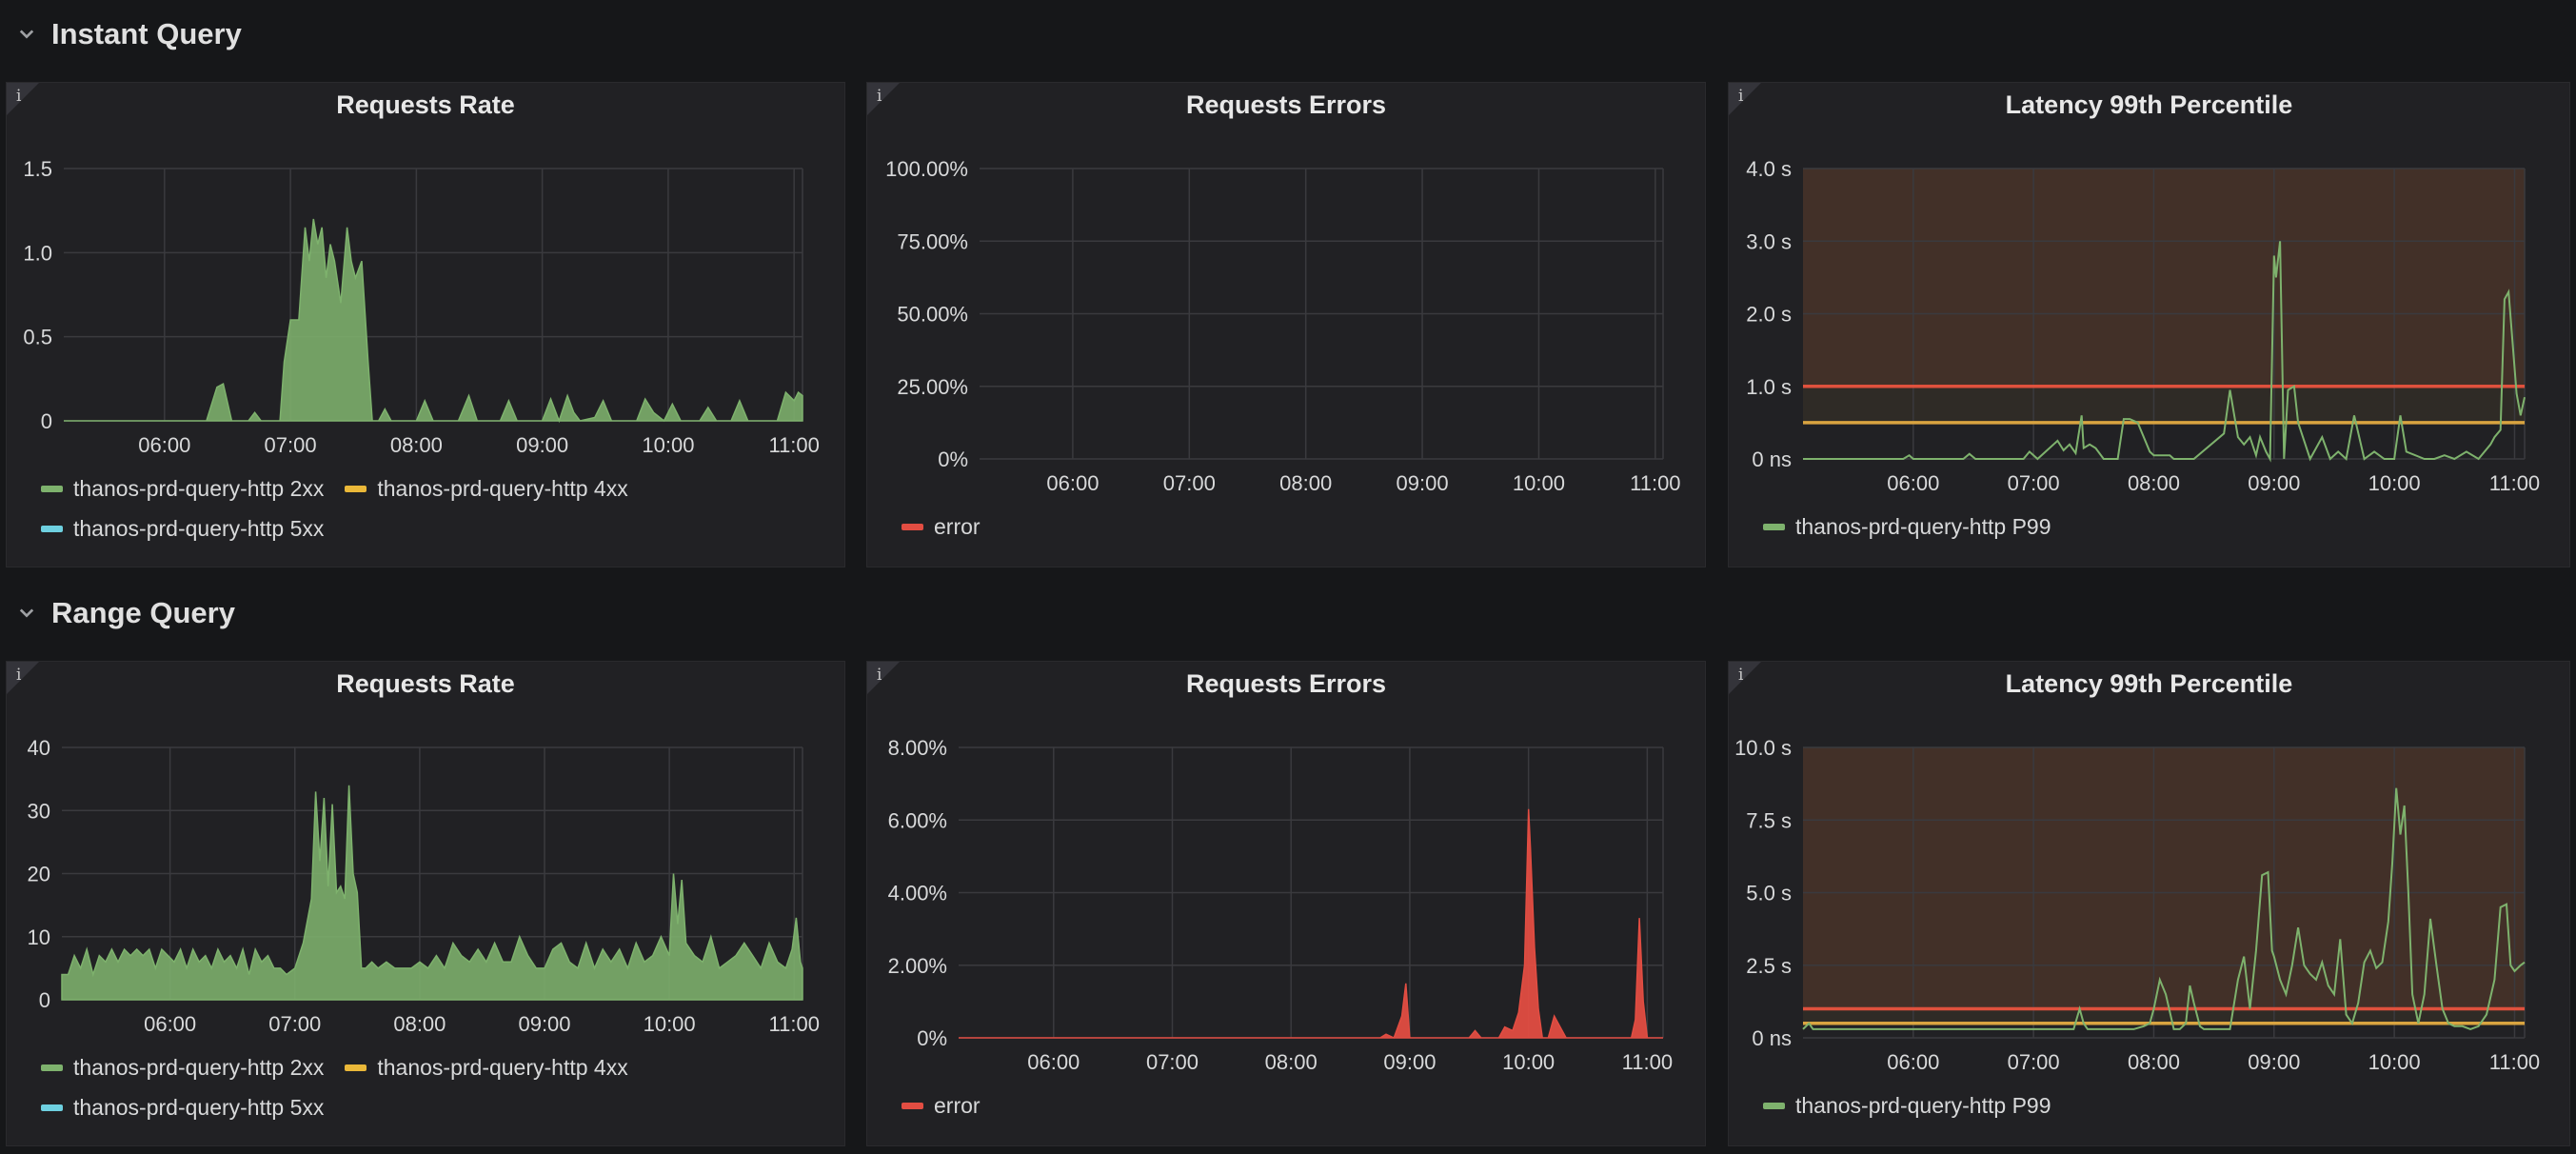 This screenshot has height=1154, width=2576. What do you see at coordinates (39, 811) in the screenshot?
I see `y-tick-label: 30` at bounding box center [39, 811].